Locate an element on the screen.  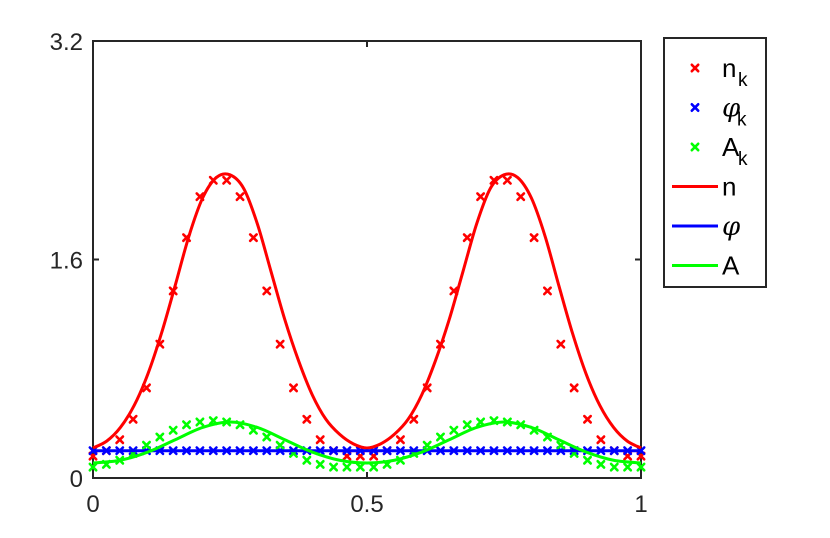
y-tick-label: 1.6 is located at coordinates (66, 261).